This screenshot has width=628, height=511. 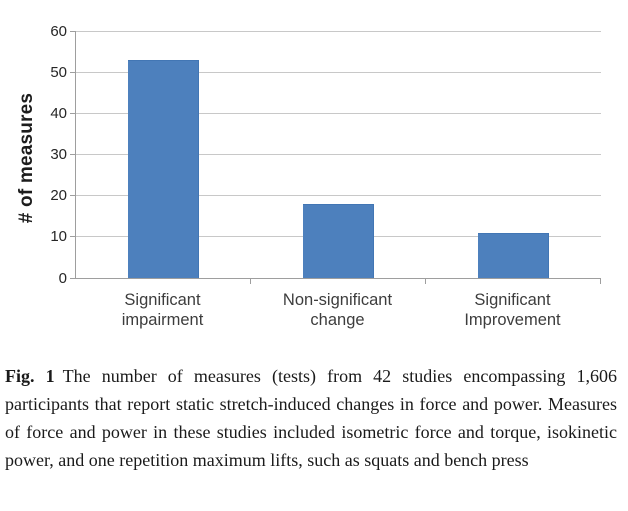 What do you see at coordinates (58, 113) in the screenshot?
I see `y-tick-label: 40` at bounding box center [58, 113].